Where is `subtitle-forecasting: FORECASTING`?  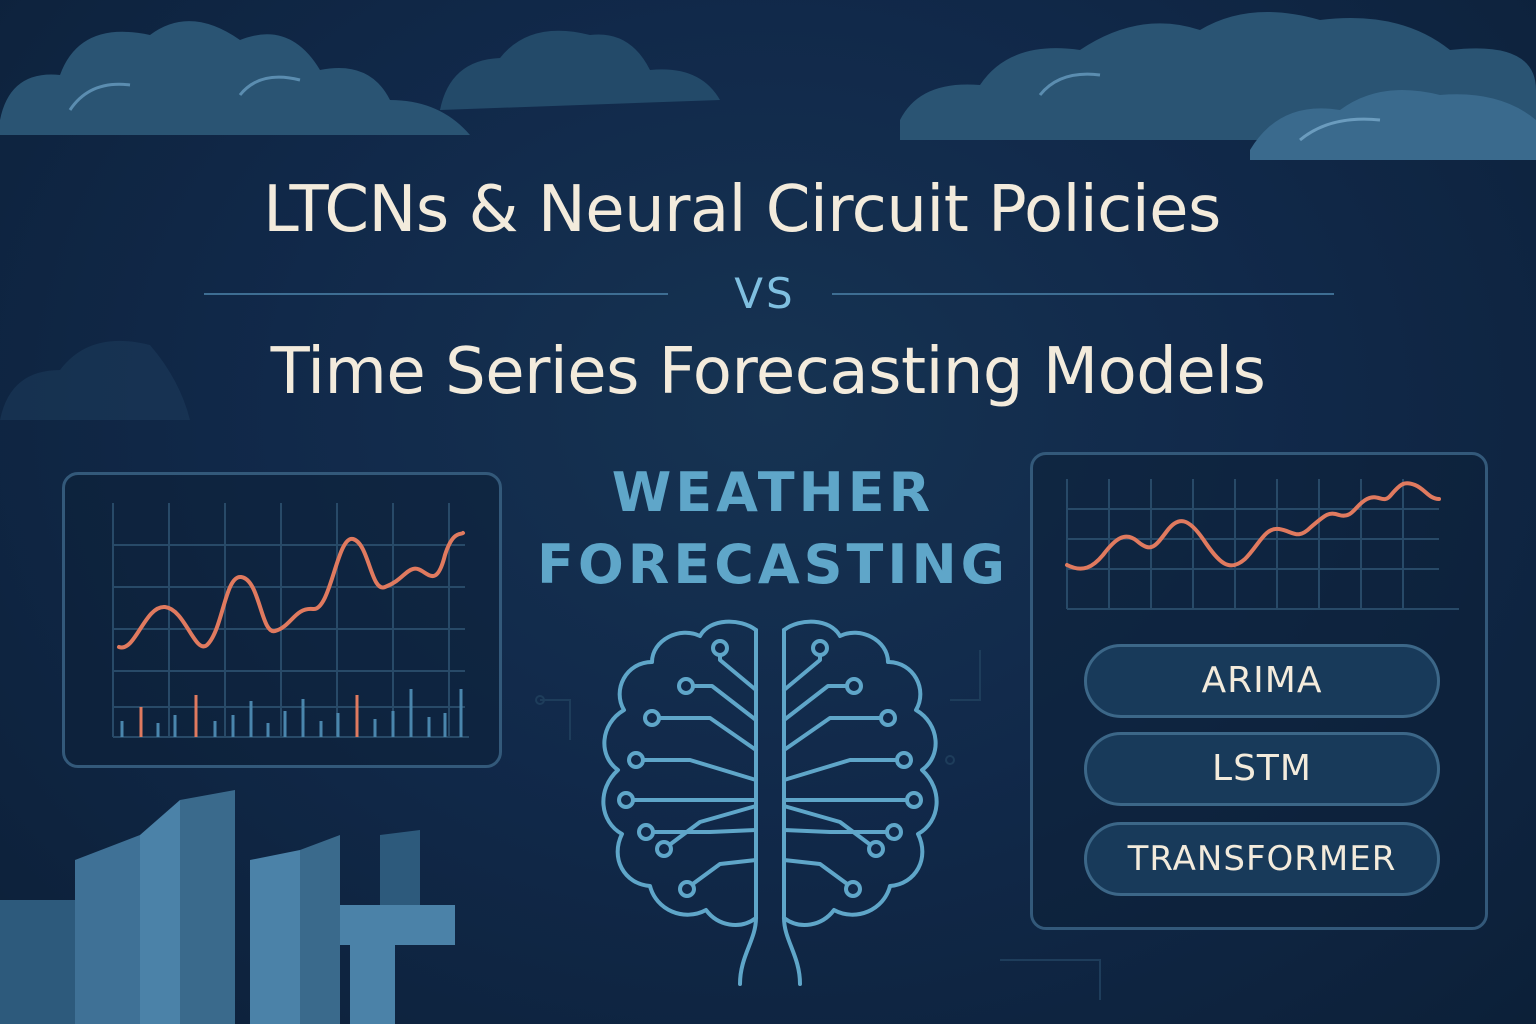 subtitle-forecasting: FORECASTING is located at coordinates (773, 564).